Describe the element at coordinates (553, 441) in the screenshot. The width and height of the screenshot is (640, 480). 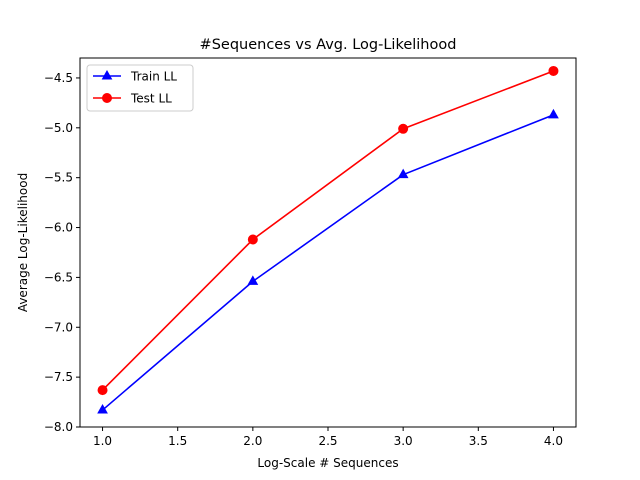
I see `x-tick-label: 4.0` at that location.